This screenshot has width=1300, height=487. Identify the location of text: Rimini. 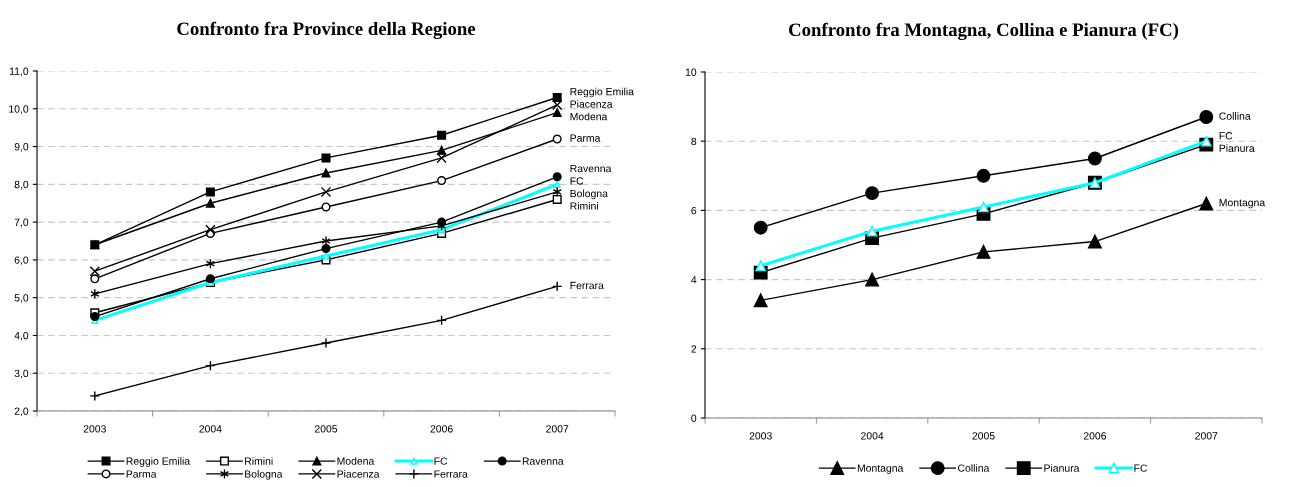
(584, 206).